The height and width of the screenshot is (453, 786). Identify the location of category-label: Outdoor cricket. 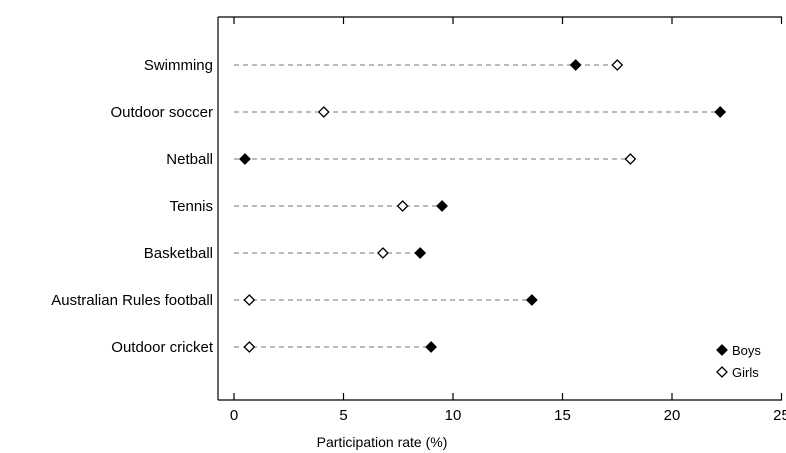
(162, 347).